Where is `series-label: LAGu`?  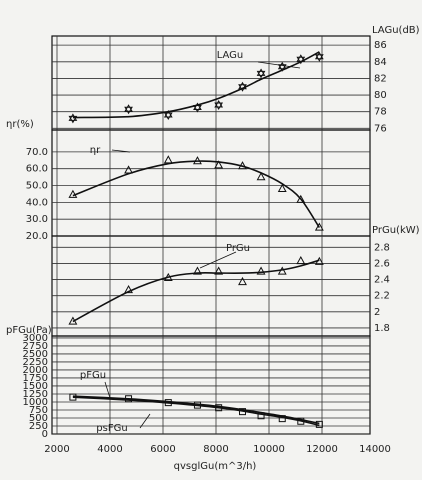
series-label: LAGu is located at coordinates (230, 55).